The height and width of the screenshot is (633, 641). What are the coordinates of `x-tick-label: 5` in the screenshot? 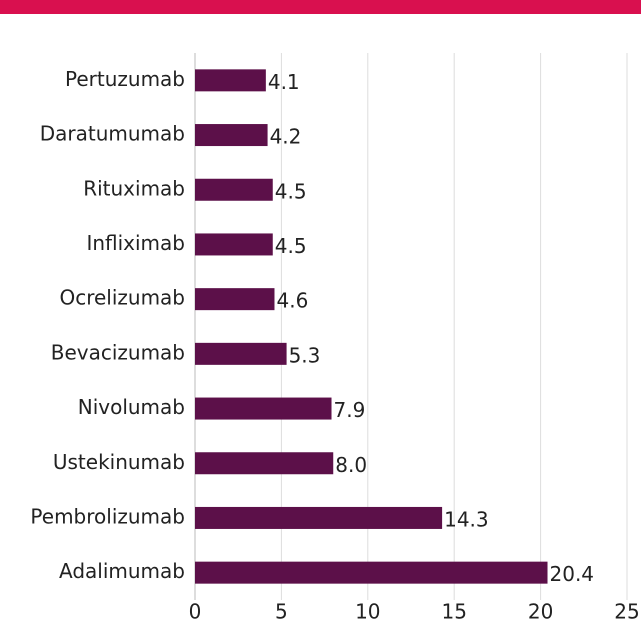 It's located at (281, 612).